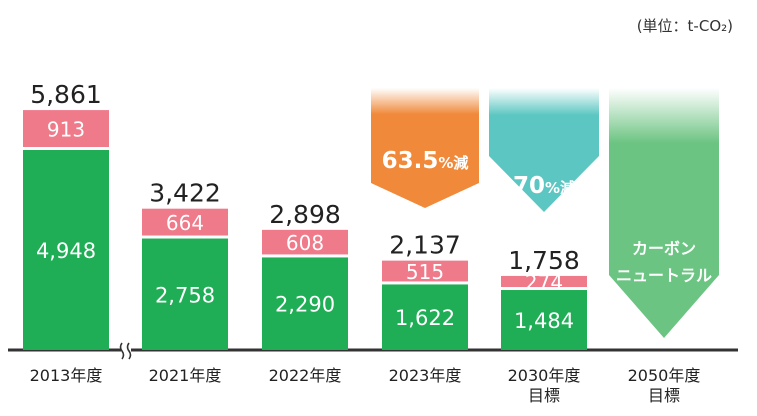 This screenshot has height=416, width=757. Describe the element at coordinates (544, 186) in the screenshot. I see `annotation-text: 70%減` at that location.